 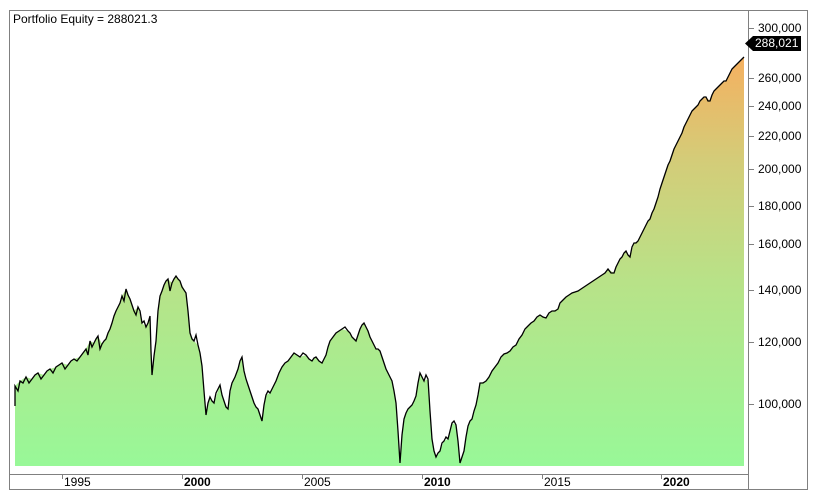 I want to click on y-tick-label: 140,000, so click(x=780, y=290).